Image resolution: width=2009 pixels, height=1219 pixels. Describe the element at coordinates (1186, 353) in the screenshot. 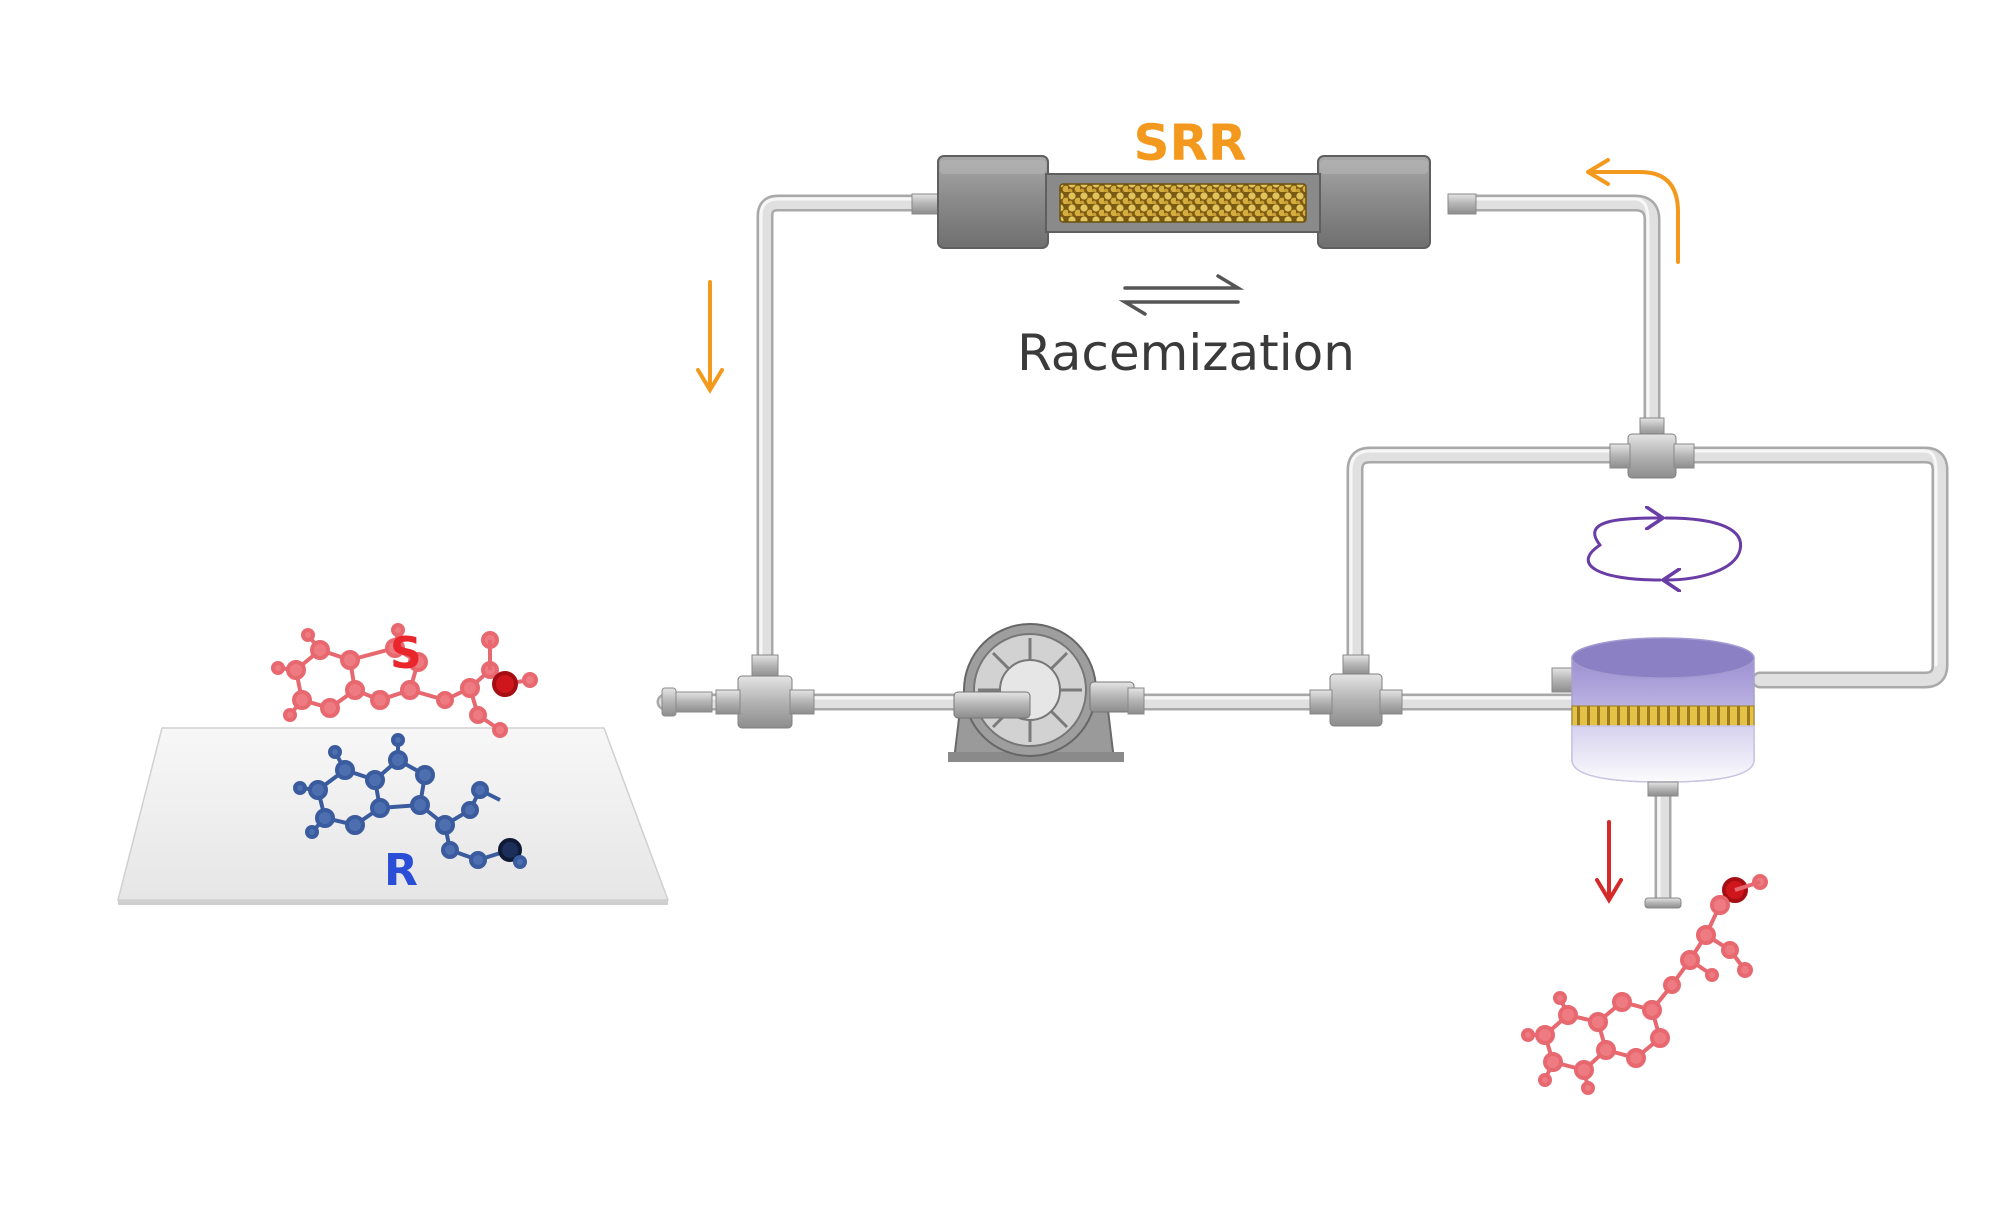

I see `racemization-label: Racemization` at that location.